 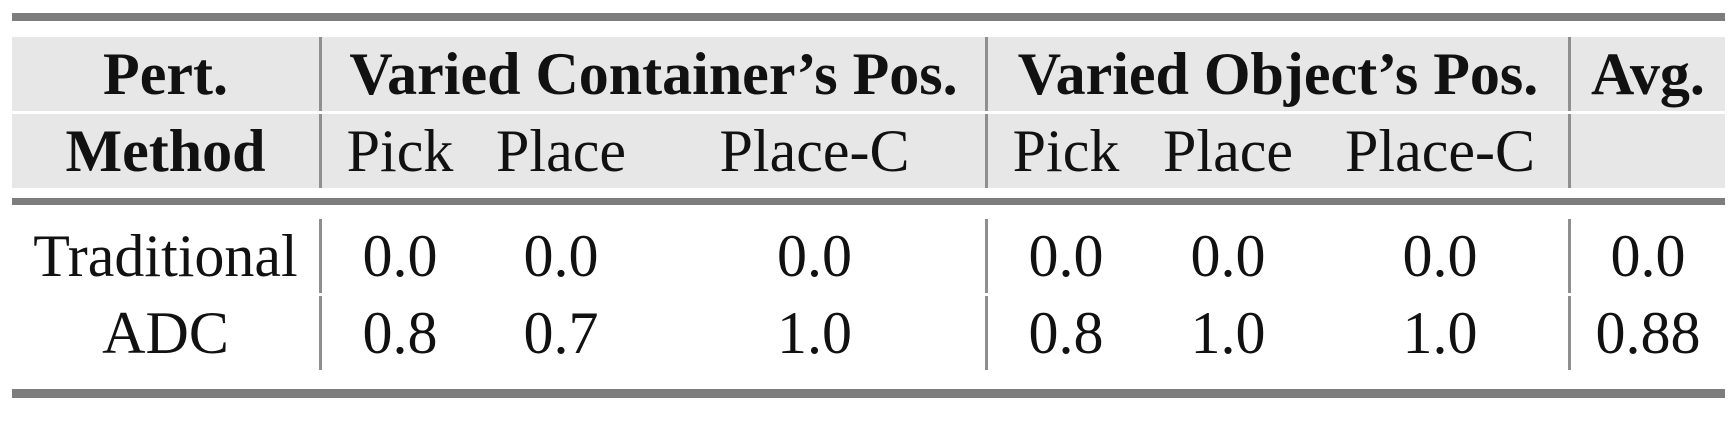 What do you see at coordinates (167, 74) in the screenshot?
I see `header-cell-pert: Pert.` at bounding box center [167, 74].